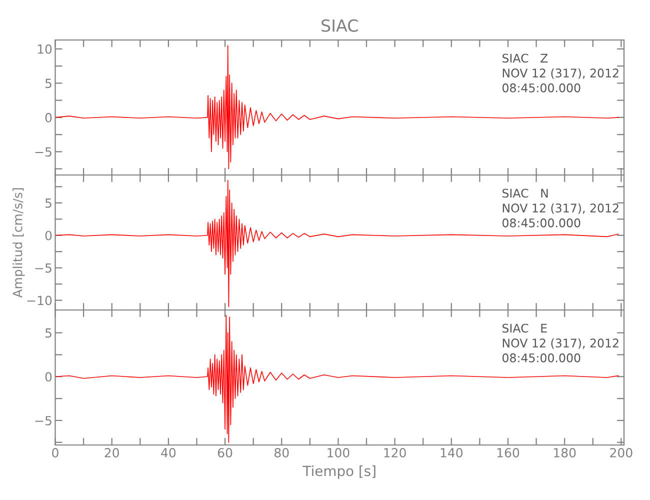  Describe the element at coordinates (339, 472) in the screenshot. I see `x-axis-title: Tiempo [s]` at that location.